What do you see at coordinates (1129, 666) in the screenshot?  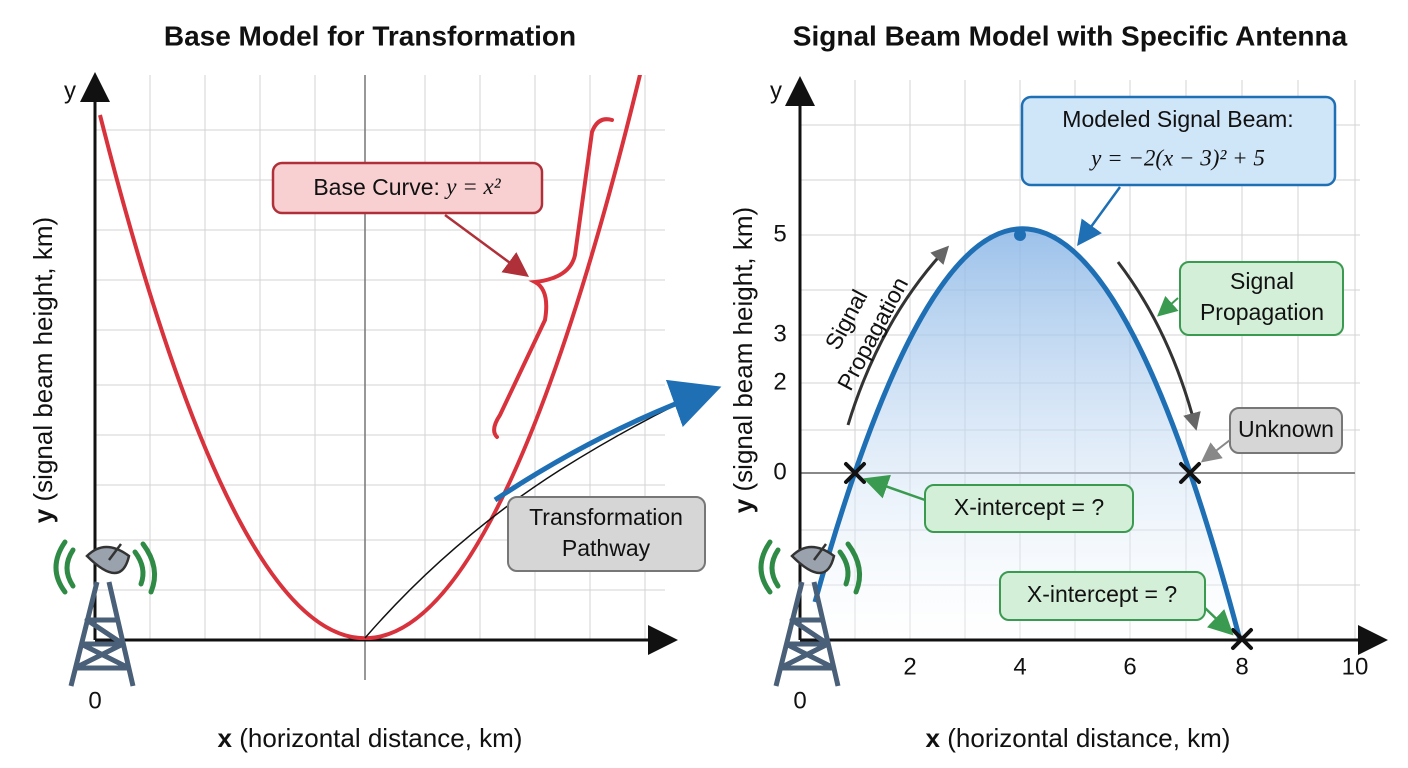 I see `x-tick-label: 6` at bounding box center [1129, 666].